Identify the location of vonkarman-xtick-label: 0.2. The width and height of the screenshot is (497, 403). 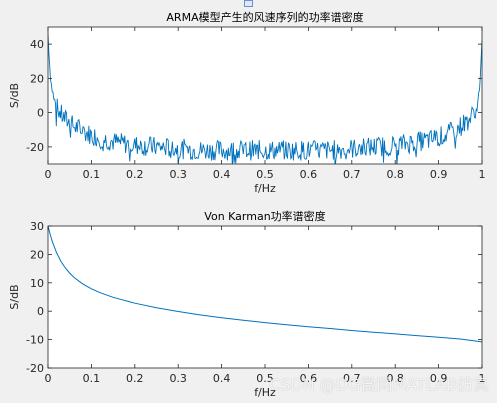
(135, 378).